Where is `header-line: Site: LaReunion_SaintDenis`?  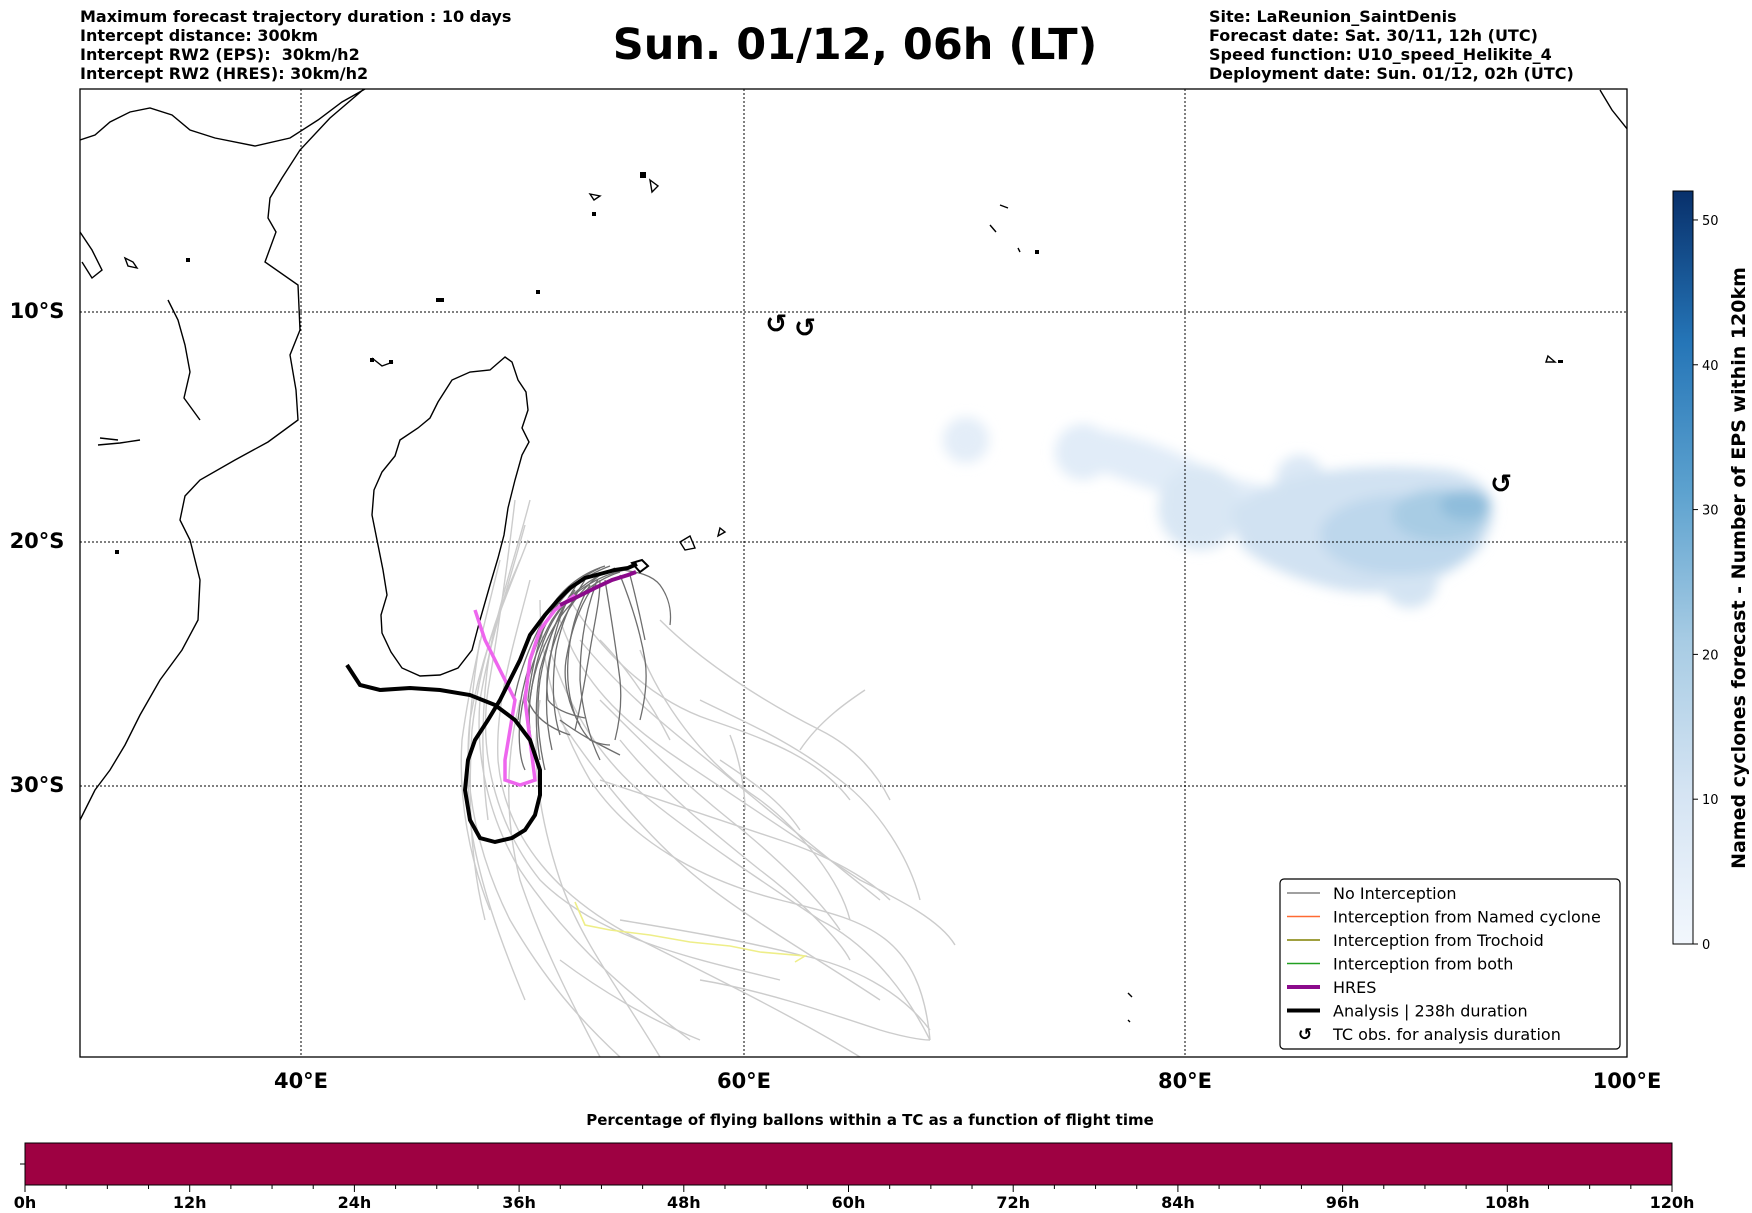
header-line: Site: LaReunion_SaintDenis is located at coordinates (1333, 16).